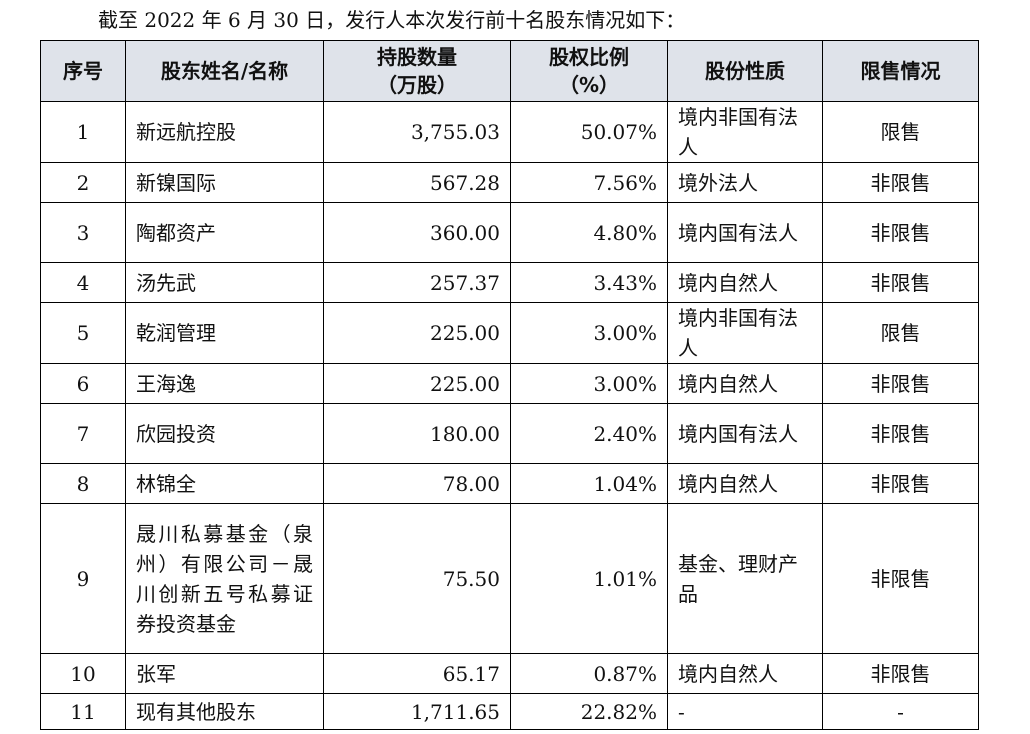 The height and width of the screenshot is (734, 1030). What do you see at coordinates (417, 483) in the screenshot?
I see `shares-held: 78.00` at bounding box center [417, 483].